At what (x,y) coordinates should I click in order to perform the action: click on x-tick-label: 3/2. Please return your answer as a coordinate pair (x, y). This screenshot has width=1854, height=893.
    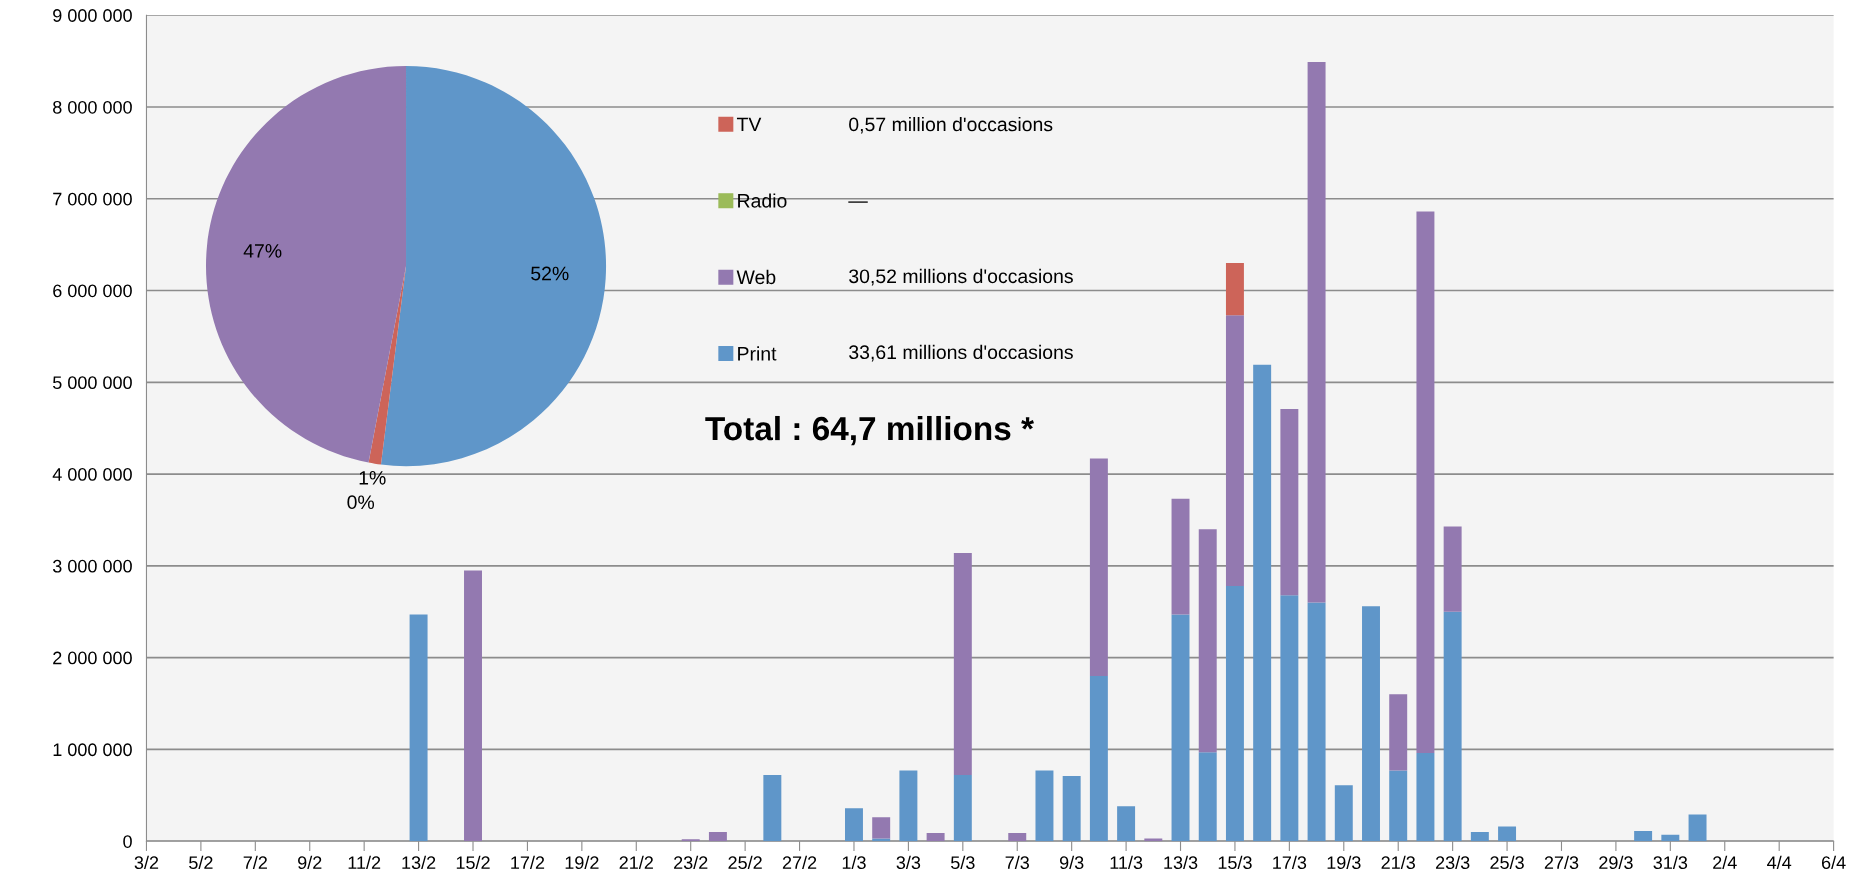
    Looking at the image, I should click on (146, 862).